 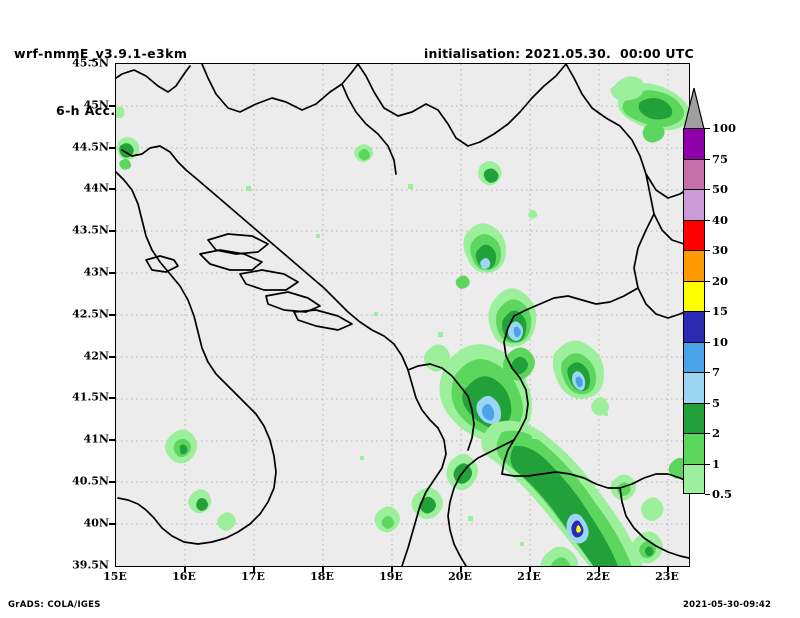 I want to click on precip-cell-macedonia, so click(x=578, y=369).